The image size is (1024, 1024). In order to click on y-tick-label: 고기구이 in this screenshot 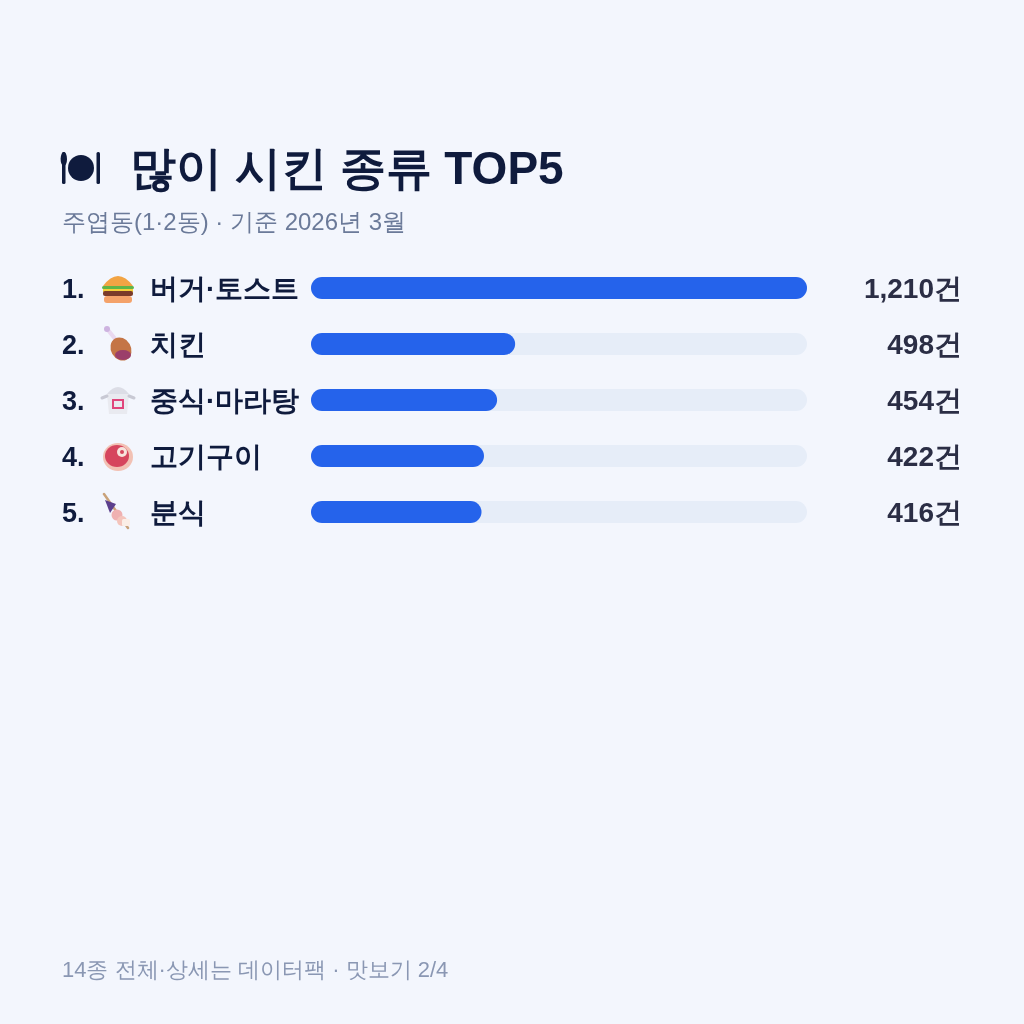, I will do `click(206, 456)`.